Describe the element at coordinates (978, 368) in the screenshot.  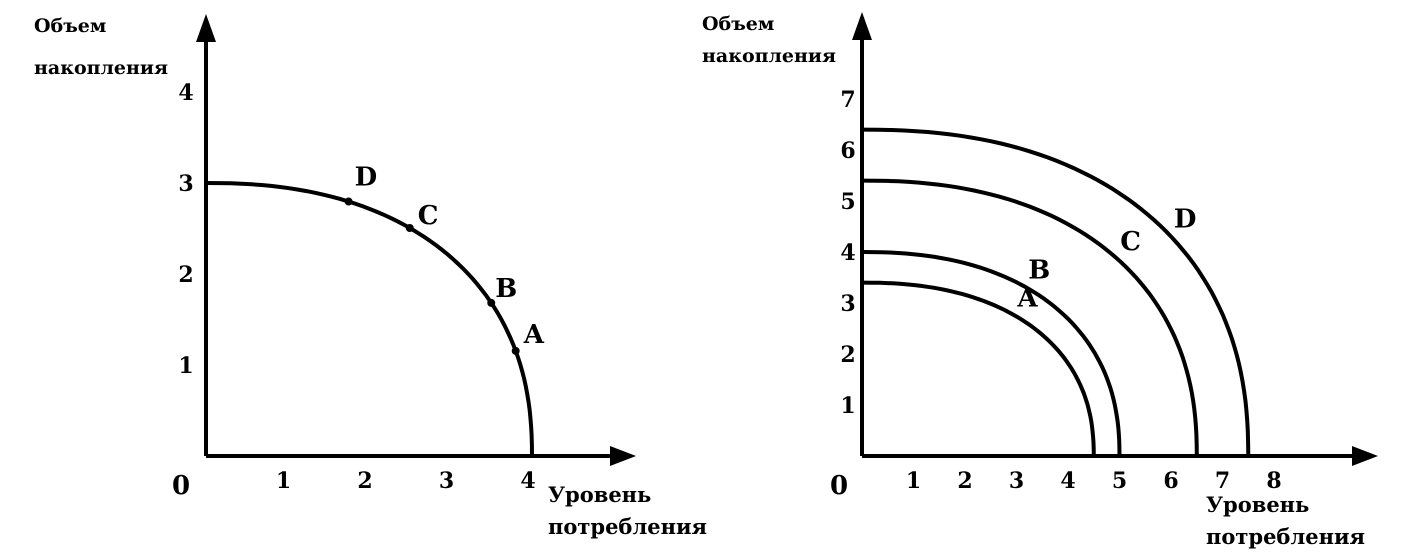
I see `right-curve-a` at that location.